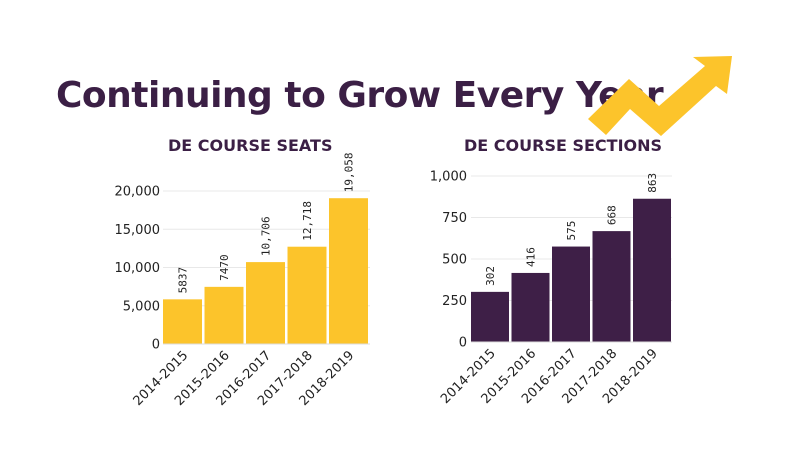 Image resolution: width=800 pixels, height=464 pixels. I want to click on seats-data-label: 7470, so click(224, 267).